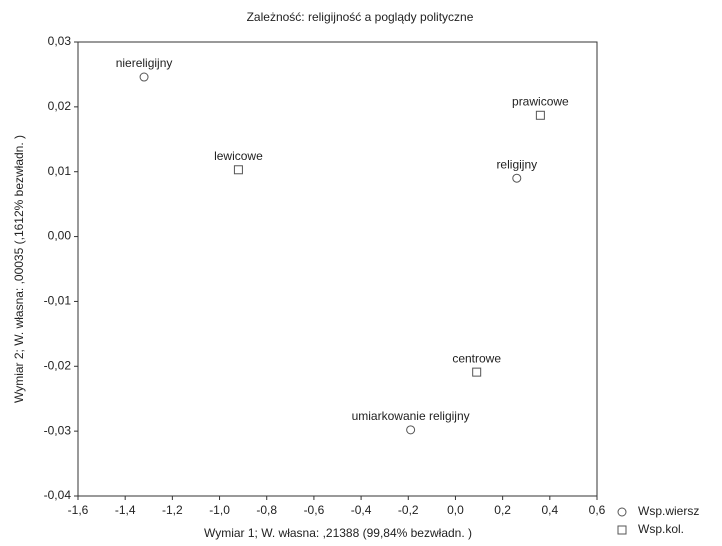  I want to click on y-tick-label: -0,02, so click(58, 365).